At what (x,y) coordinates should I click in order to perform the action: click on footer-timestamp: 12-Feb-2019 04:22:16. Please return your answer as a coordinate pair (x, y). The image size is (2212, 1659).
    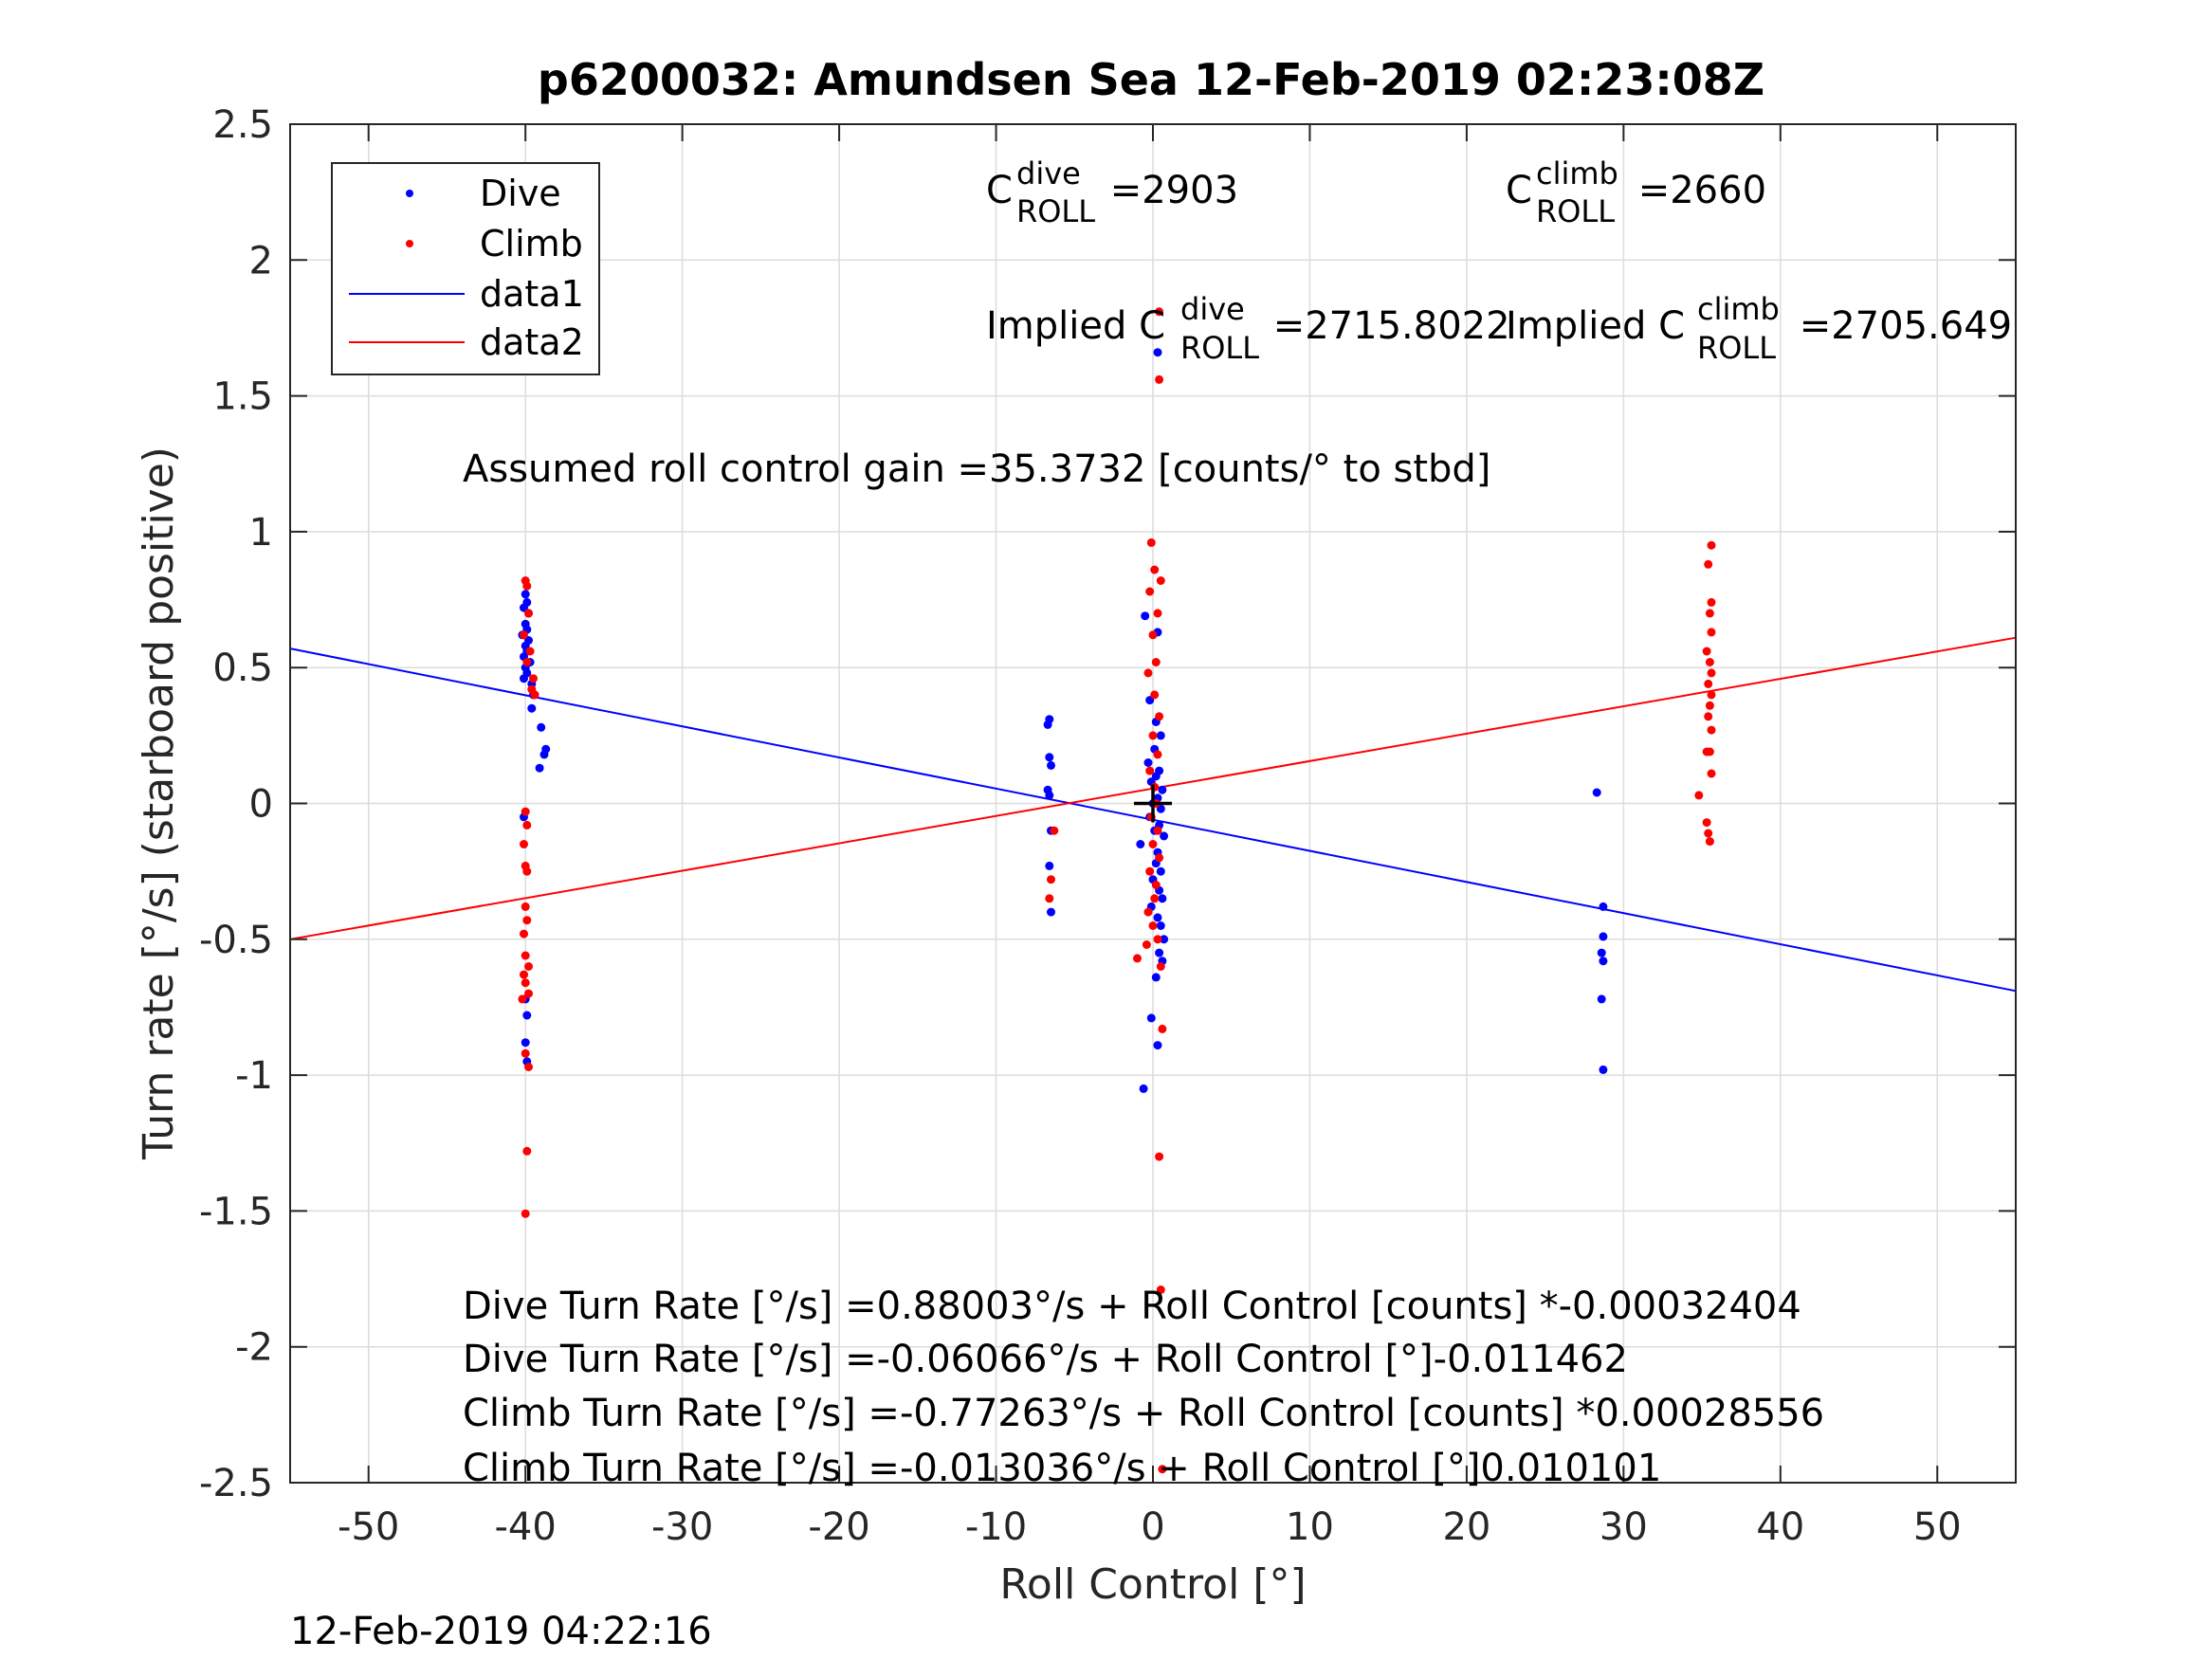
    Looking at the image, I should click on (501, 1631).